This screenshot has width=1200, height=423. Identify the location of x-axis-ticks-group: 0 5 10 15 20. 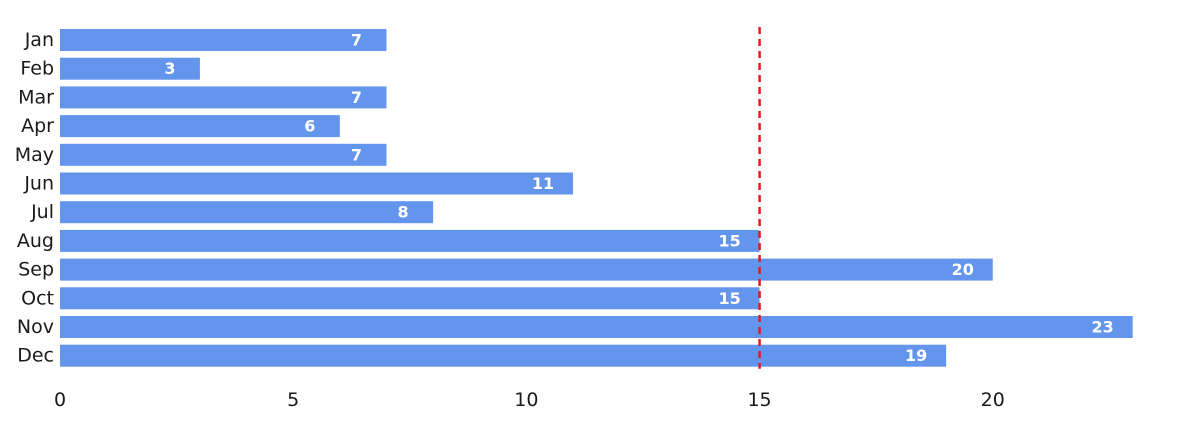
(529, 400).